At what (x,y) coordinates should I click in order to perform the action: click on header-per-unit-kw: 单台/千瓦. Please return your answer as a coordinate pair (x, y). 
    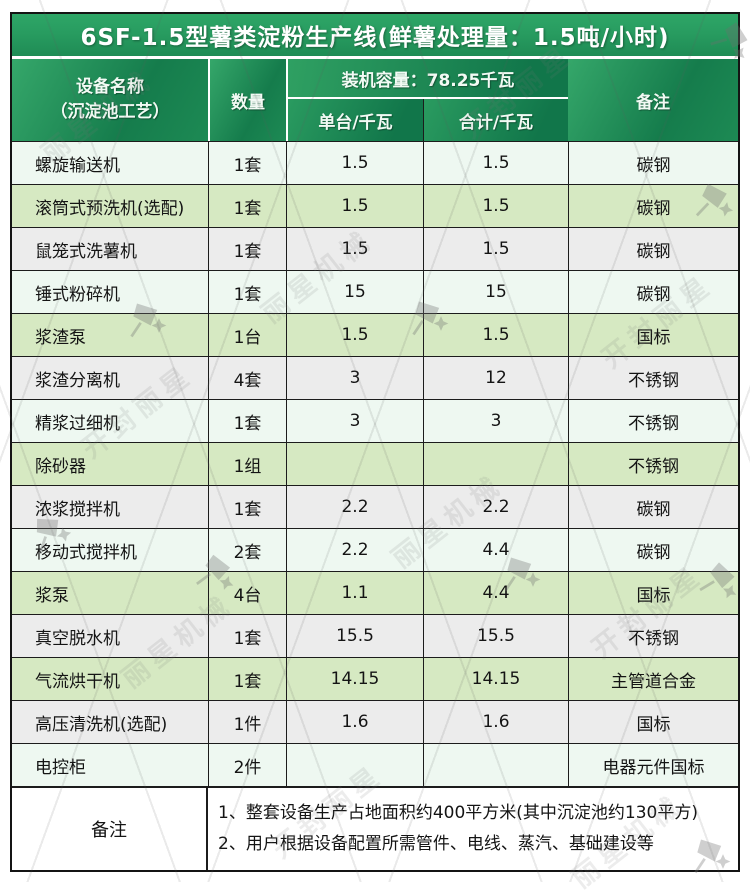
    Looking at the image, I should click on (355, 120).